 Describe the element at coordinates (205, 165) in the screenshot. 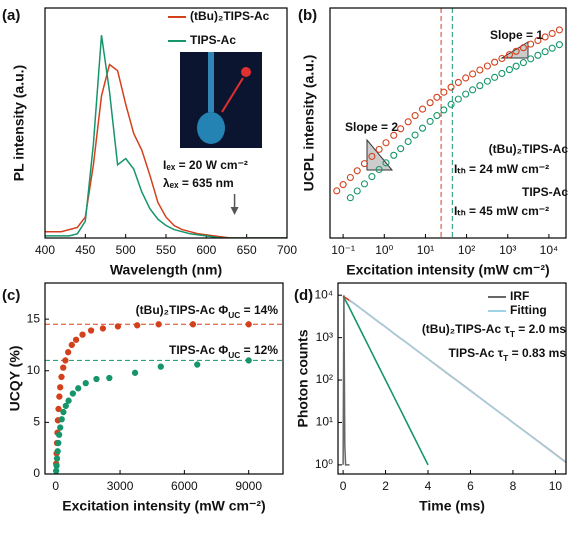

I see `annotation: Iₑₓ = 20 W cm⁻²` at that location.